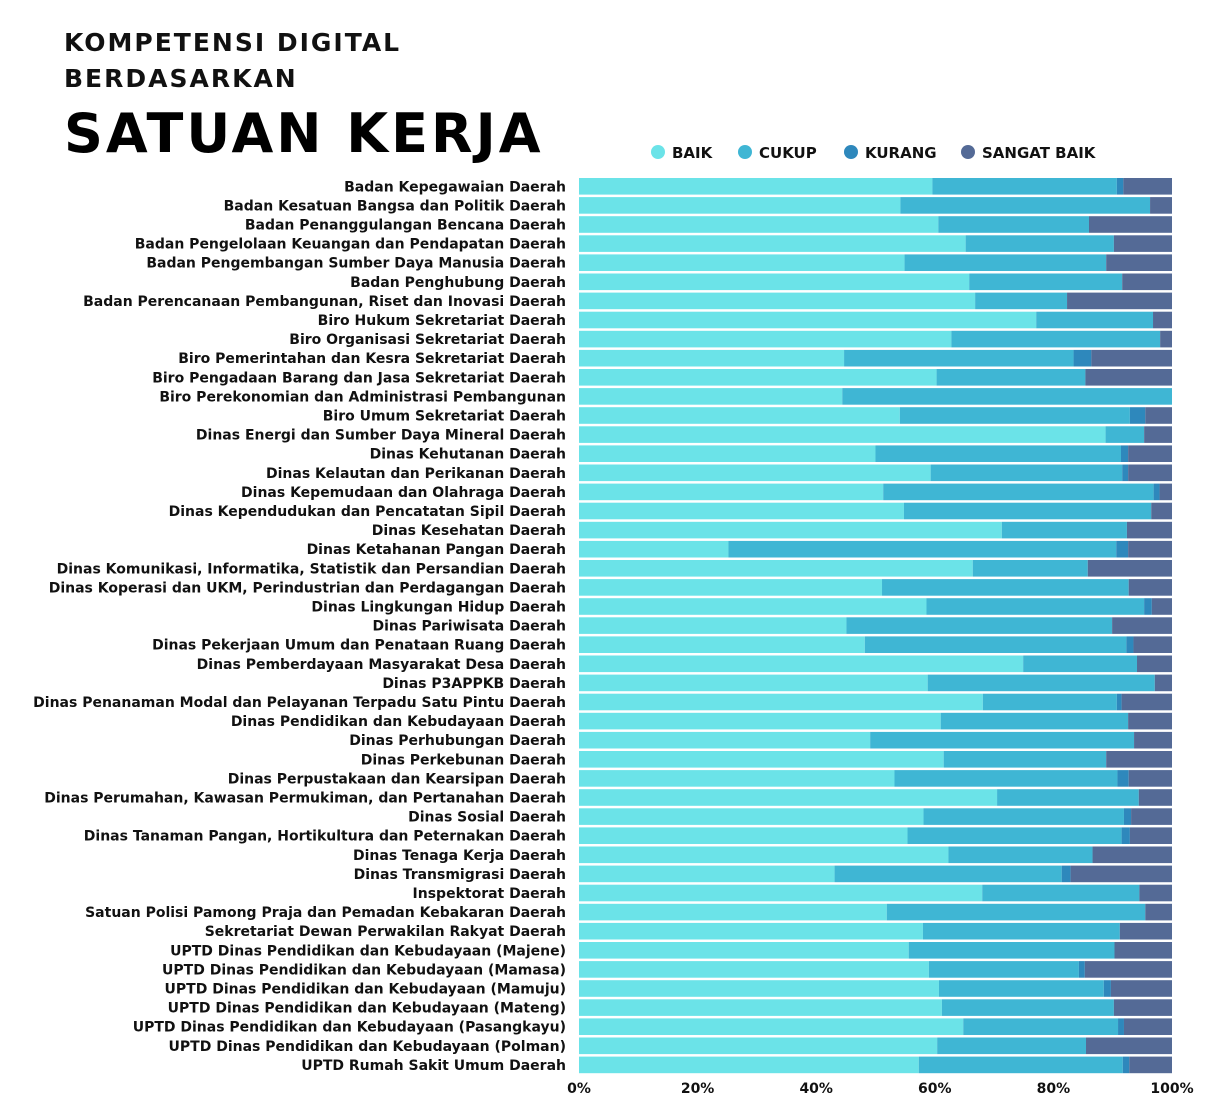 Image resolution: width=1224 pixels, height=1104 pixels. Describe the element at coordinates (436, 550) in the screenshot. I see `category-label-19: Dinas Ketahanan Pangan Daerah` at that location.